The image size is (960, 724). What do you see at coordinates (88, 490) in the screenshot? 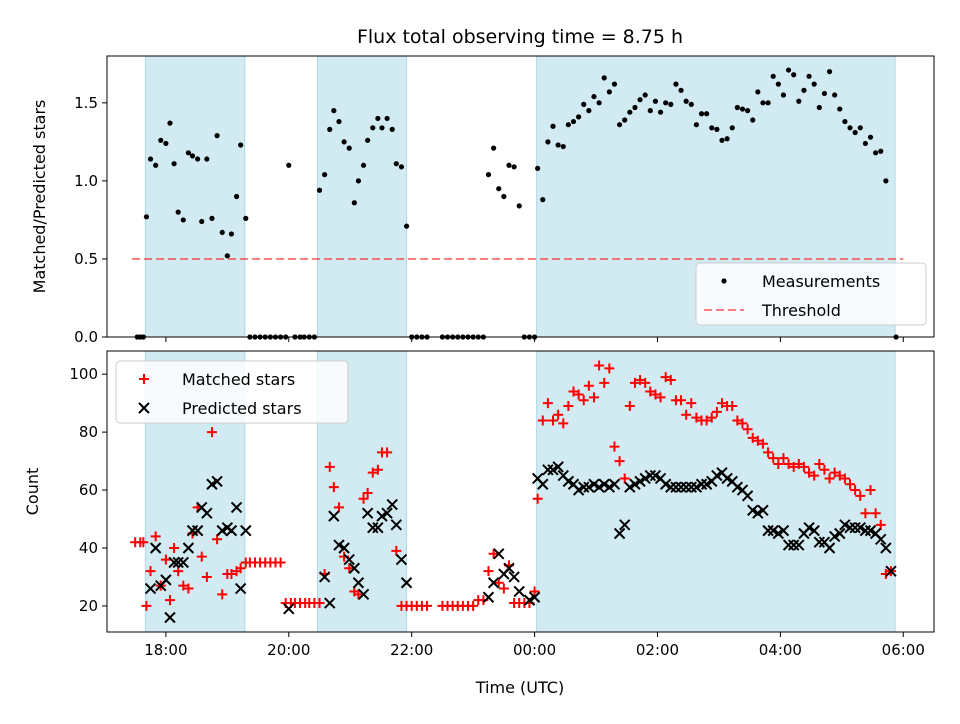
I see `y-tick-label: 60` at bounding box center [88, 490].